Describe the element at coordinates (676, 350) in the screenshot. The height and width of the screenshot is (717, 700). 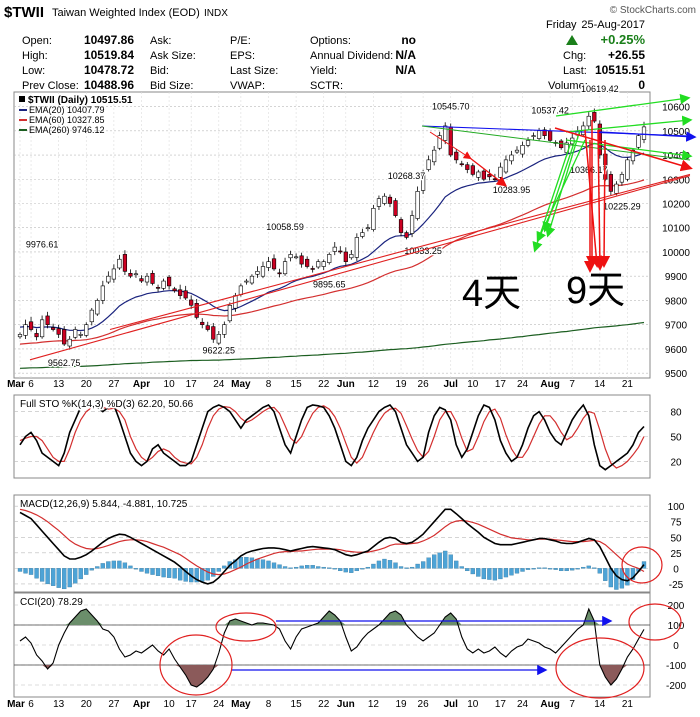
I see `y-tick-label: 9600` at that location.